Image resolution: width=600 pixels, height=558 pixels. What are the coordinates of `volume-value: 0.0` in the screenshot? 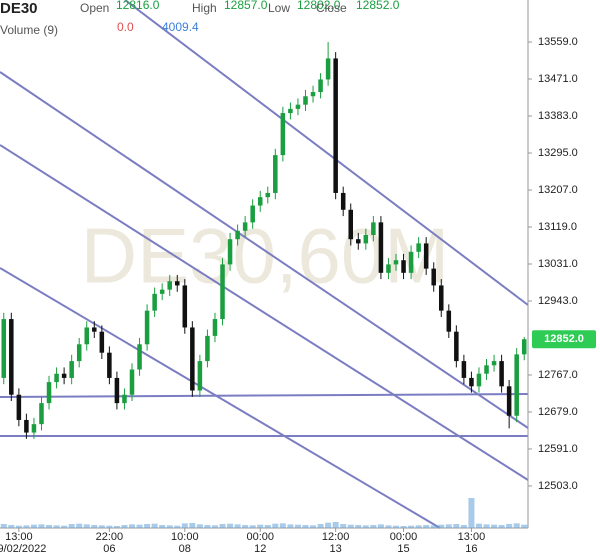 It's located at (125, 27).